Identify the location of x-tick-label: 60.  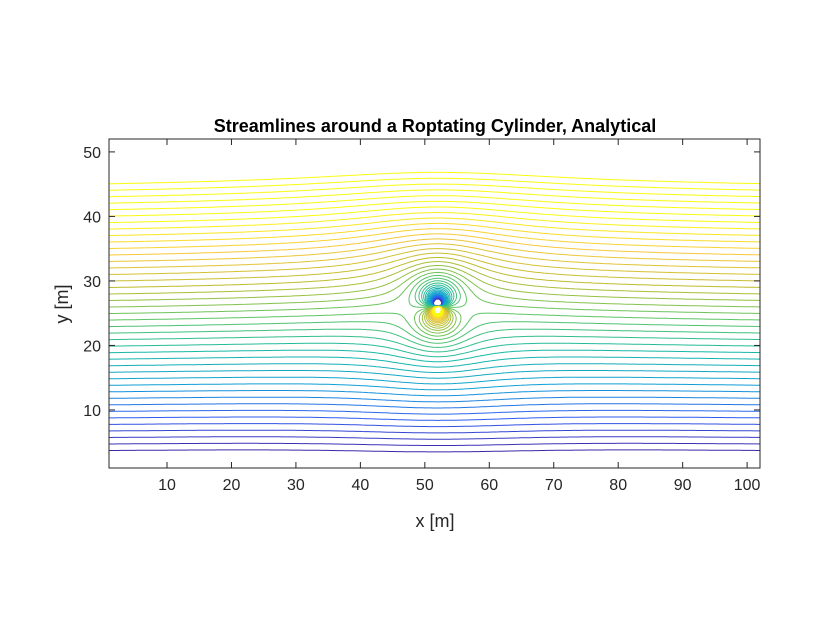
(489, 485).